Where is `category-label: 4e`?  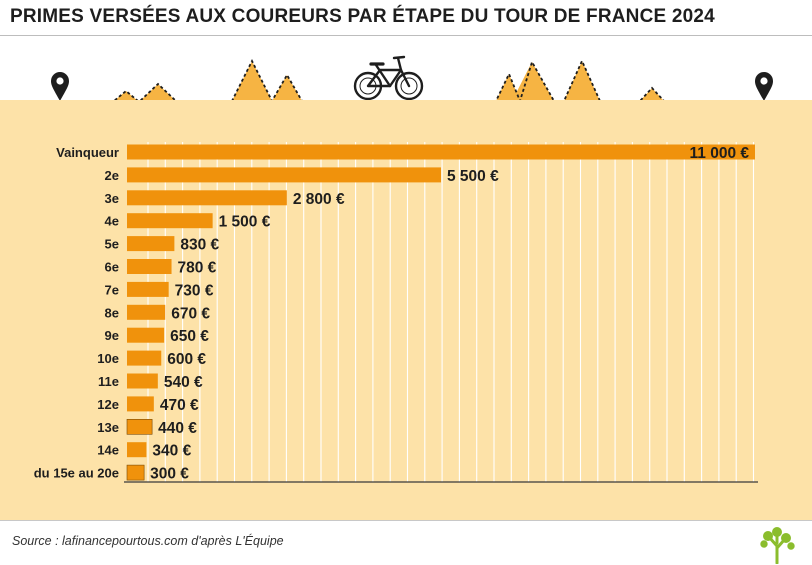
category-label: 4e is located at coordinates (112, 221).